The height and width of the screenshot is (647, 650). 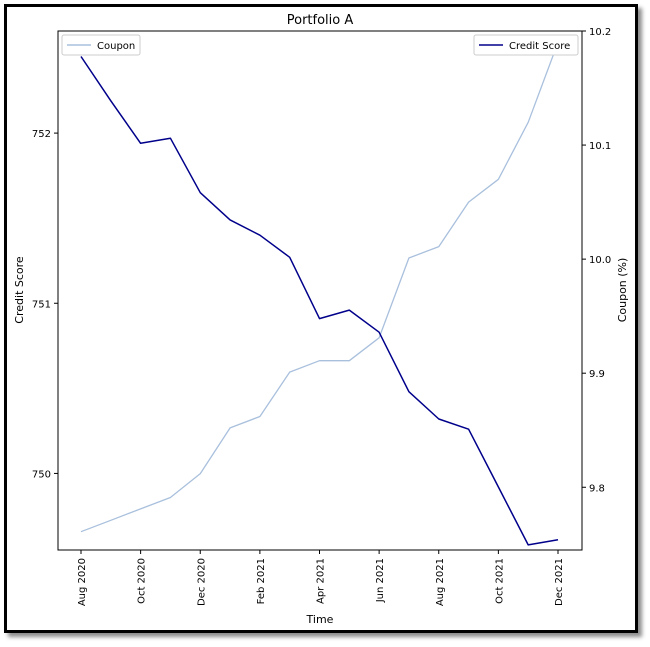 What do you see at coordinates (41, 304) in the screenshot?
I see `left-tick-label: 751` at bounding box center [41, 304].